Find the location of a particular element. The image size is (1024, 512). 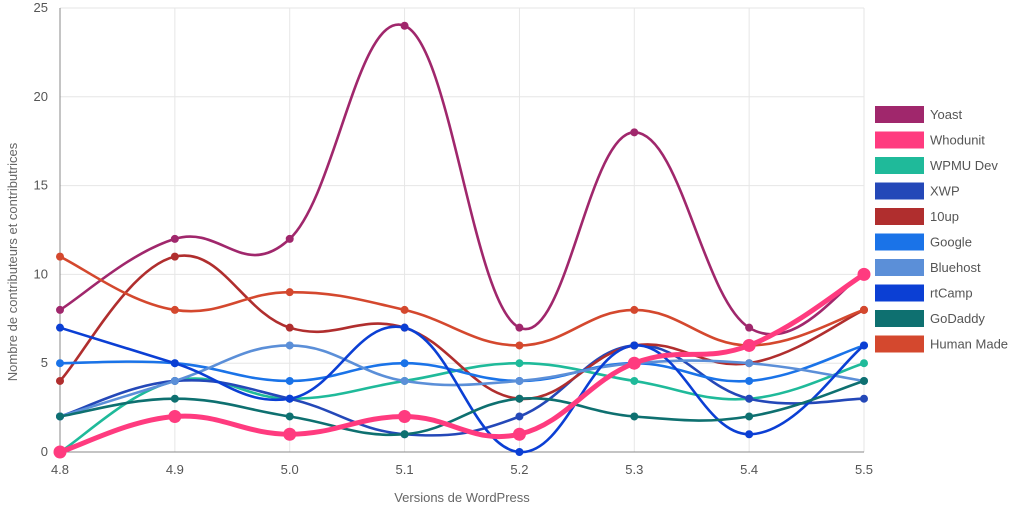

legend-item-wpmu-dev: WPMU Dev is located at coordinates (936, 165).